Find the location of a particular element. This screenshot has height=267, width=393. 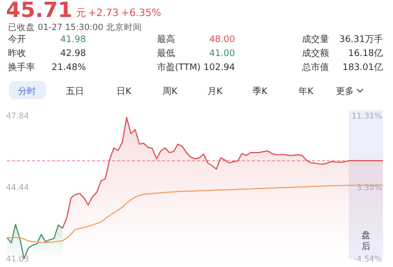

y-tick-label: 47.84 is located at coordinates (17, 116).